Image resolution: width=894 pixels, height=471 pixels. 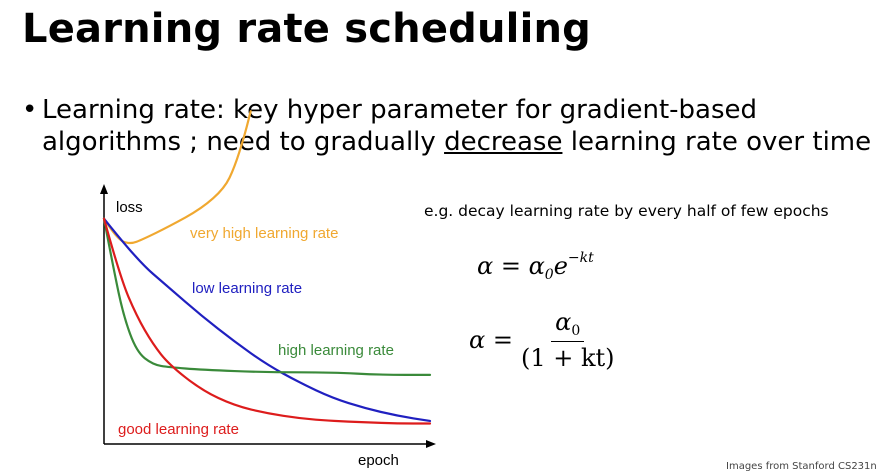 I want to click on bullet-text-suffix: learning rate over time, so click(x=717, y=142).